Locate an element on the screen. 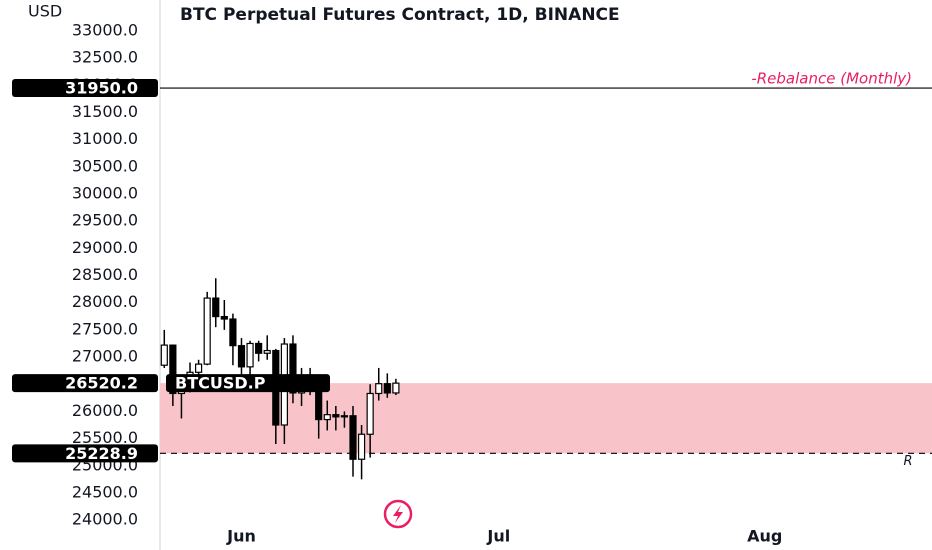 This screenshot has width=932, height=550. x-tick-label: Jun is located at coordinates (241, 536).